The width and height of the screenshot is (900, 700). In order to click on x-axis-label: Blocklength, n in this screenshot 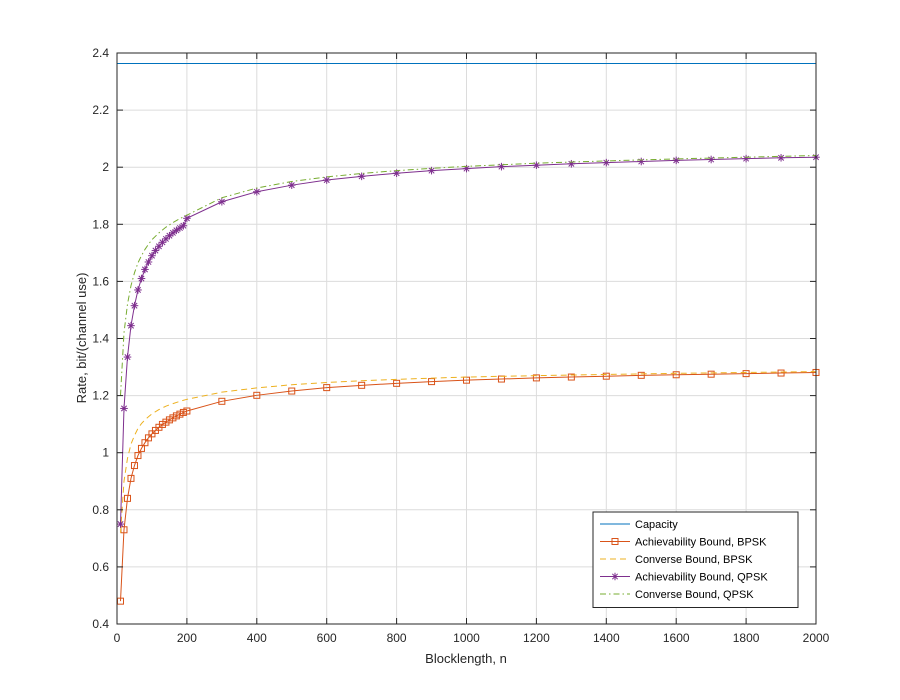, I will do `click(466, 658)`.